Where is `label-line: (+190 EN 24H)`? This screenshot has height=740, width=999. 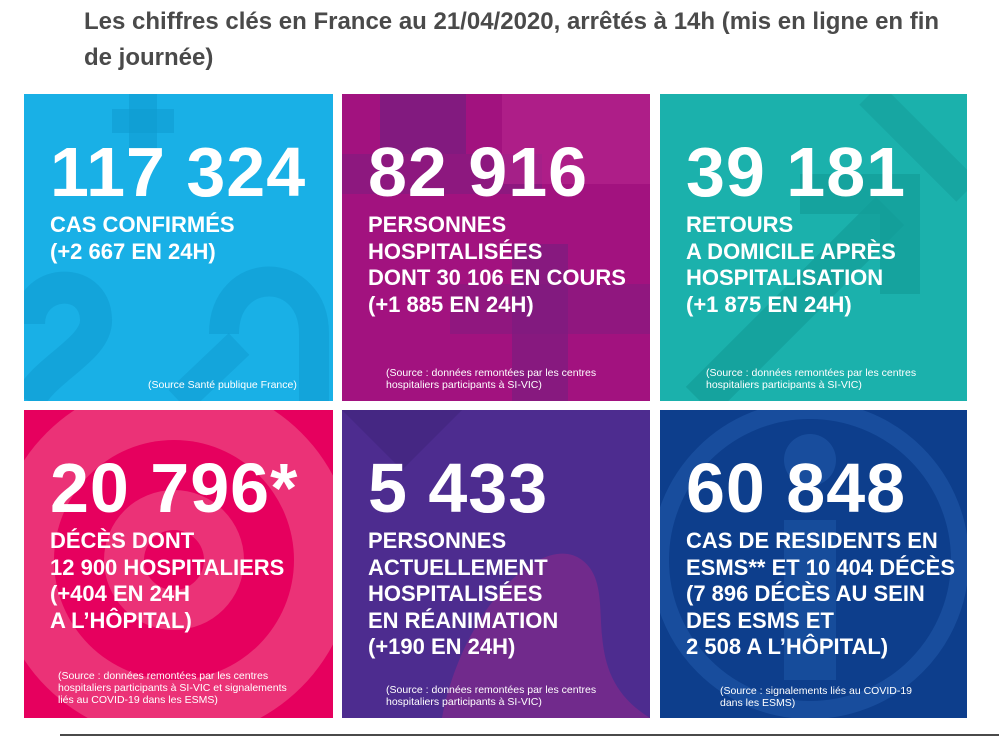 label-line: (+190 EN 24H) is located at coordinates (442, 646).